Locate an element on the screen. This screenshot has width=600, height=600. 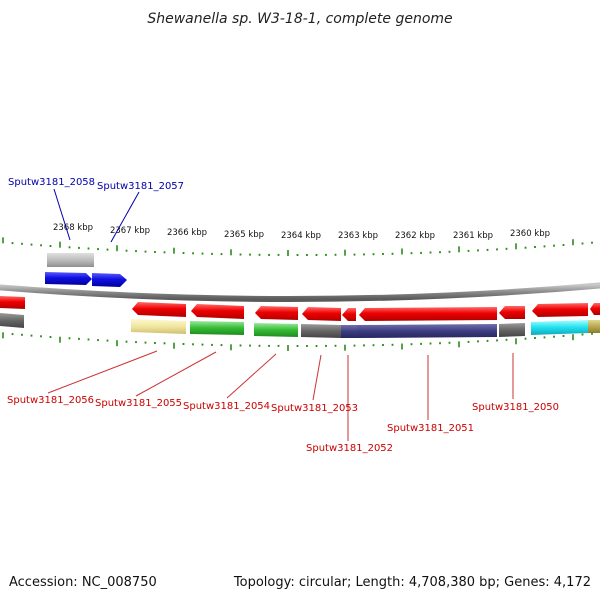
gene-label-2052: Sputw3181_2052 is located at coordinates (349, 448).